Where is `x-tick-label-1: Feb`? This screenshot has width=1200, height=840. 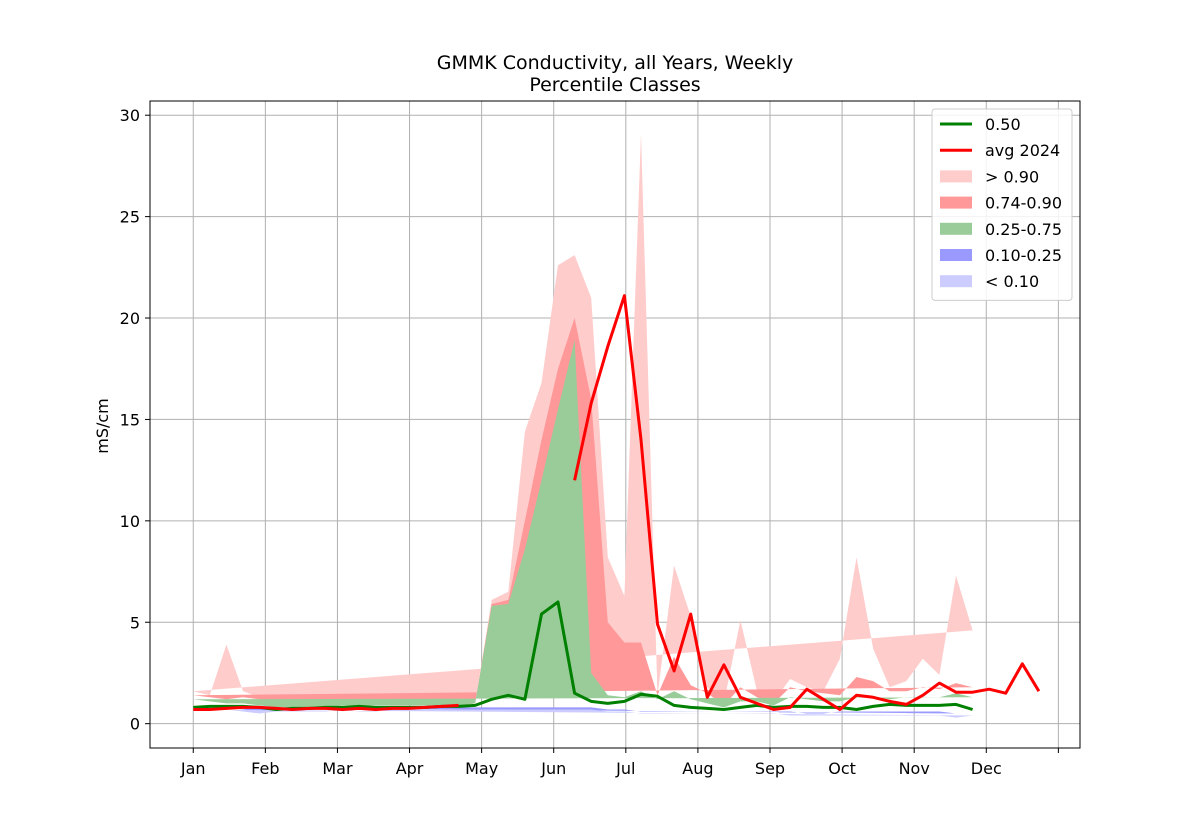 x-tick-label-1: Feb is located at coordinates (265, 768).